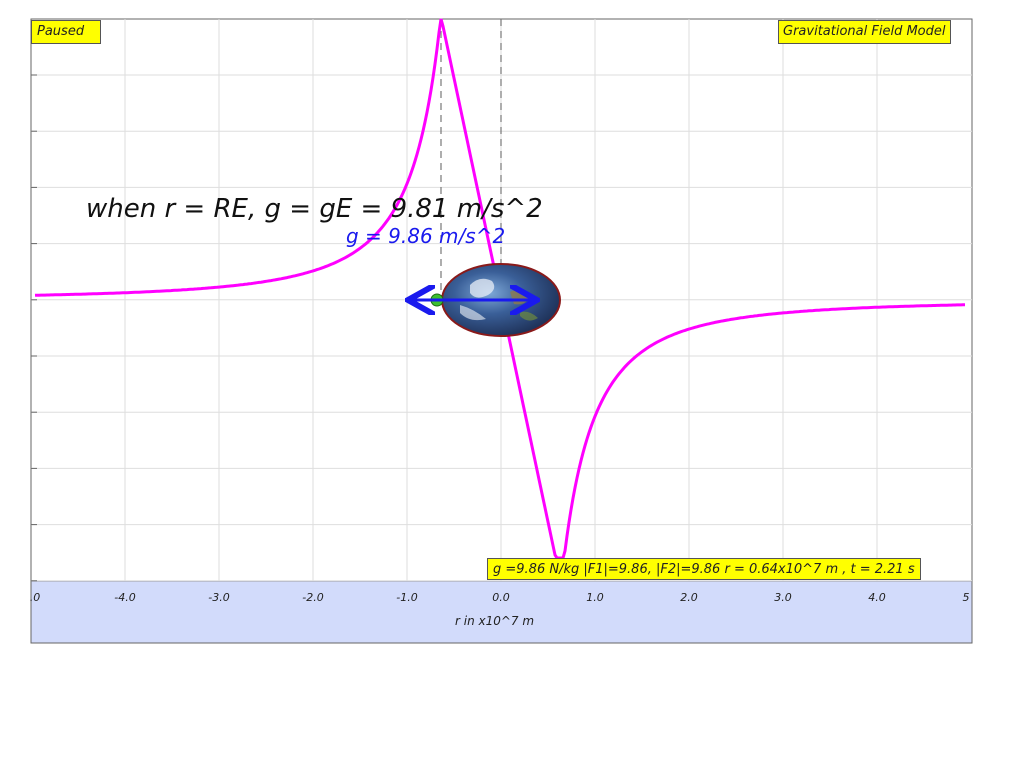 The height and width of the screenshot is (768, 1024). I want to click on main-annotation: when r = RE, g = gE = 9.81 m/s^2, so click(314, 209).